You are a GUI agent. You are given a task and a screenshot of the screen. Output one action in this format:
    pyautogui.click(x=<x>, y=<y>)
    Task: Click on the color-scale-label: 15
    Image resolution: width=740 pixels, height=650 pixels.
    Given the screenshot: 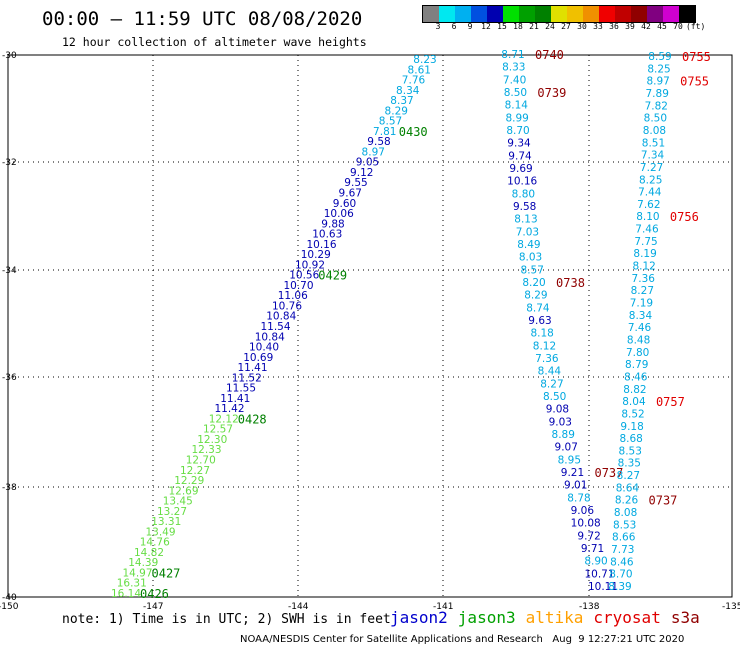 What is the action you would take?
    pyautogui.click(x=502, y=26)
    